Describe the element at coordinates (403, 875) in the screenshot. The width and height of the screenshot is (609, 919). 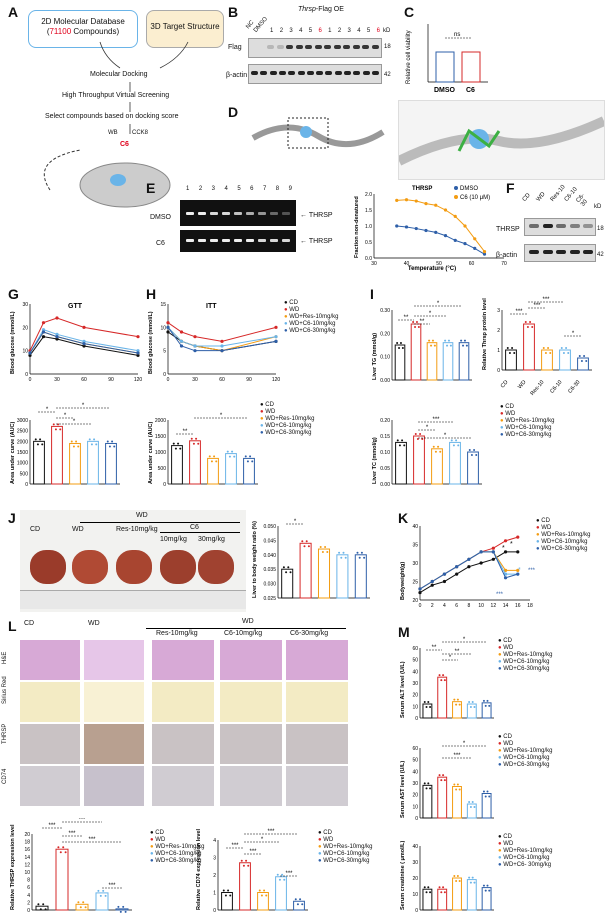
I see `m3-ylabel: Serum creatinine ( μmol/L)` at that location.